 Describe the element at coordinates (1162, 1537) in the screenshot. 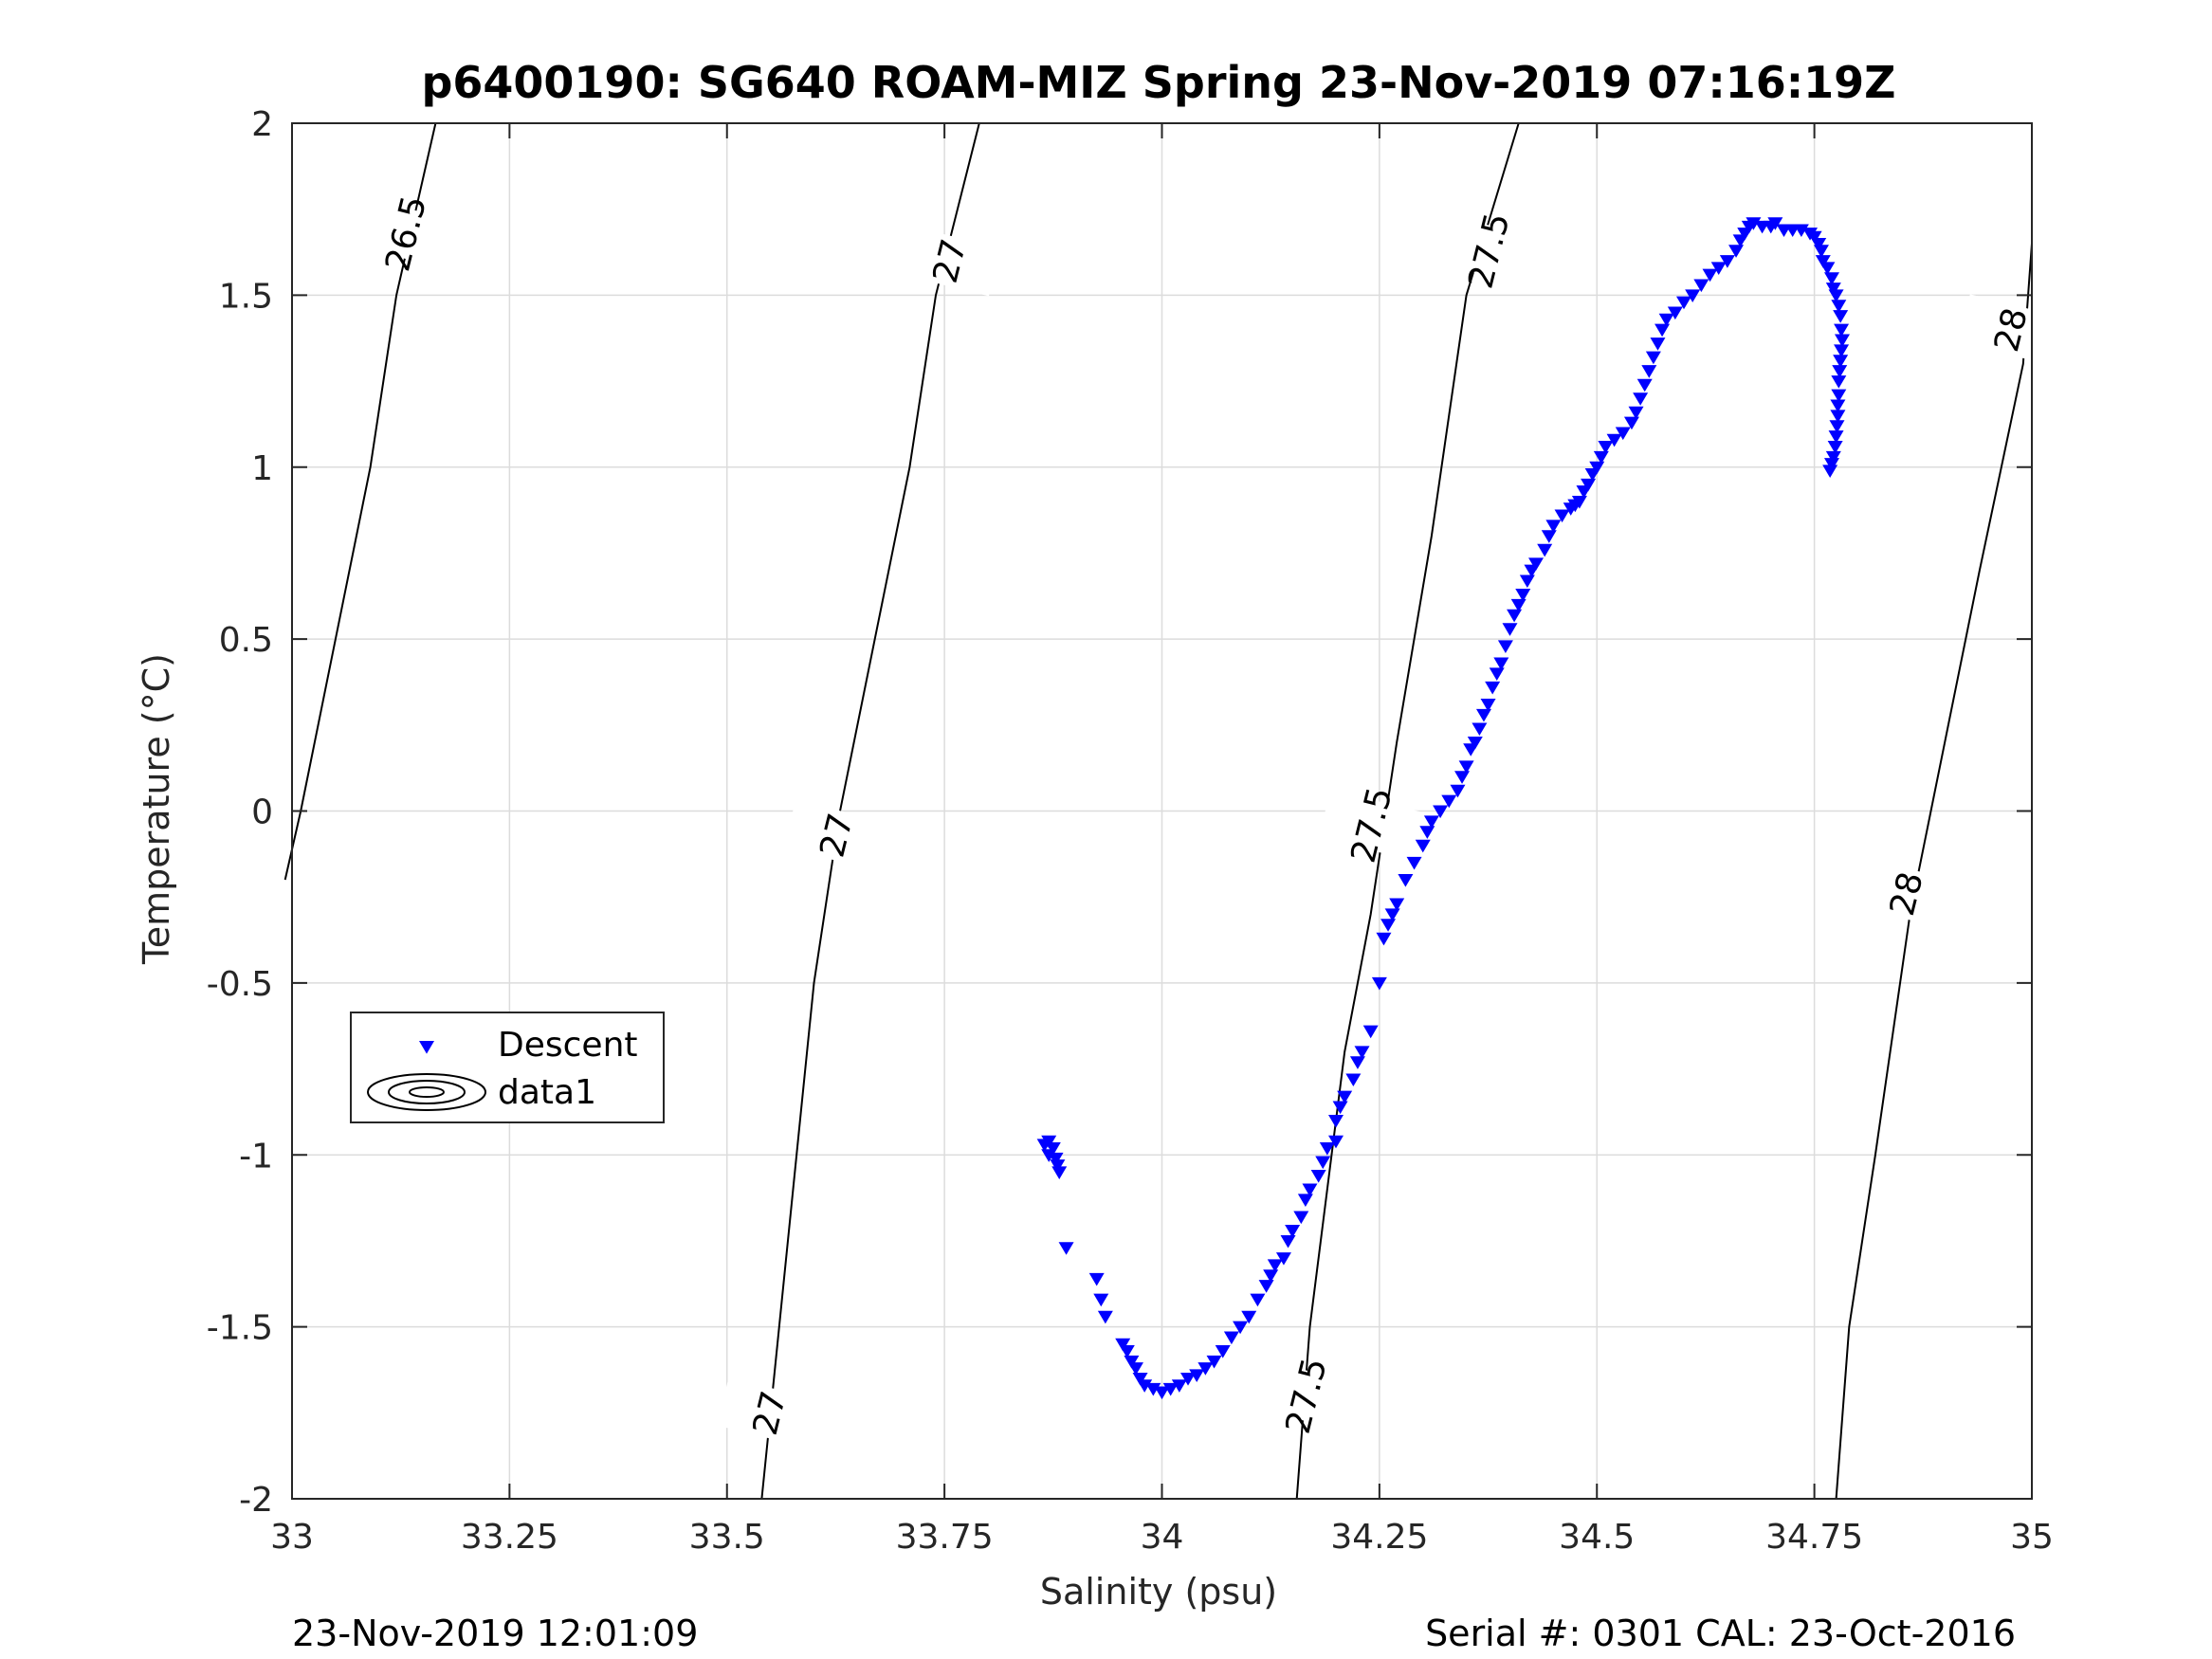

I see `x-tick-label: 34` at that location.